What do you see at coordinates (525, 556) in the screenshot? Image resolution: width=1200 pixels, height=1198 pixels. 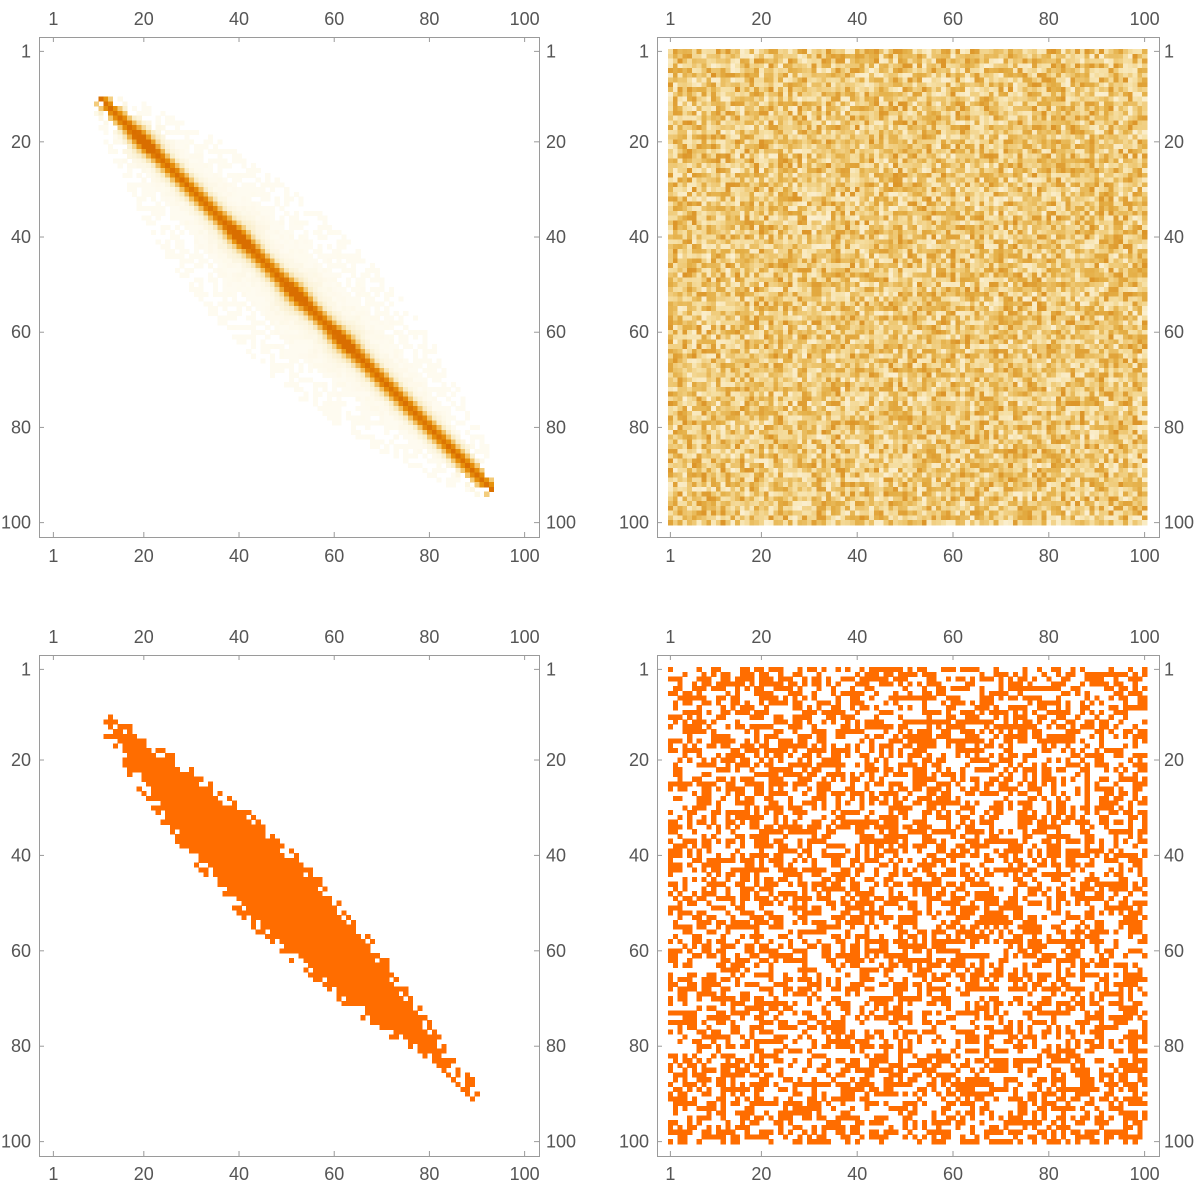 I see `tick-label-bottom: 100` at bounding box center [525, 556].